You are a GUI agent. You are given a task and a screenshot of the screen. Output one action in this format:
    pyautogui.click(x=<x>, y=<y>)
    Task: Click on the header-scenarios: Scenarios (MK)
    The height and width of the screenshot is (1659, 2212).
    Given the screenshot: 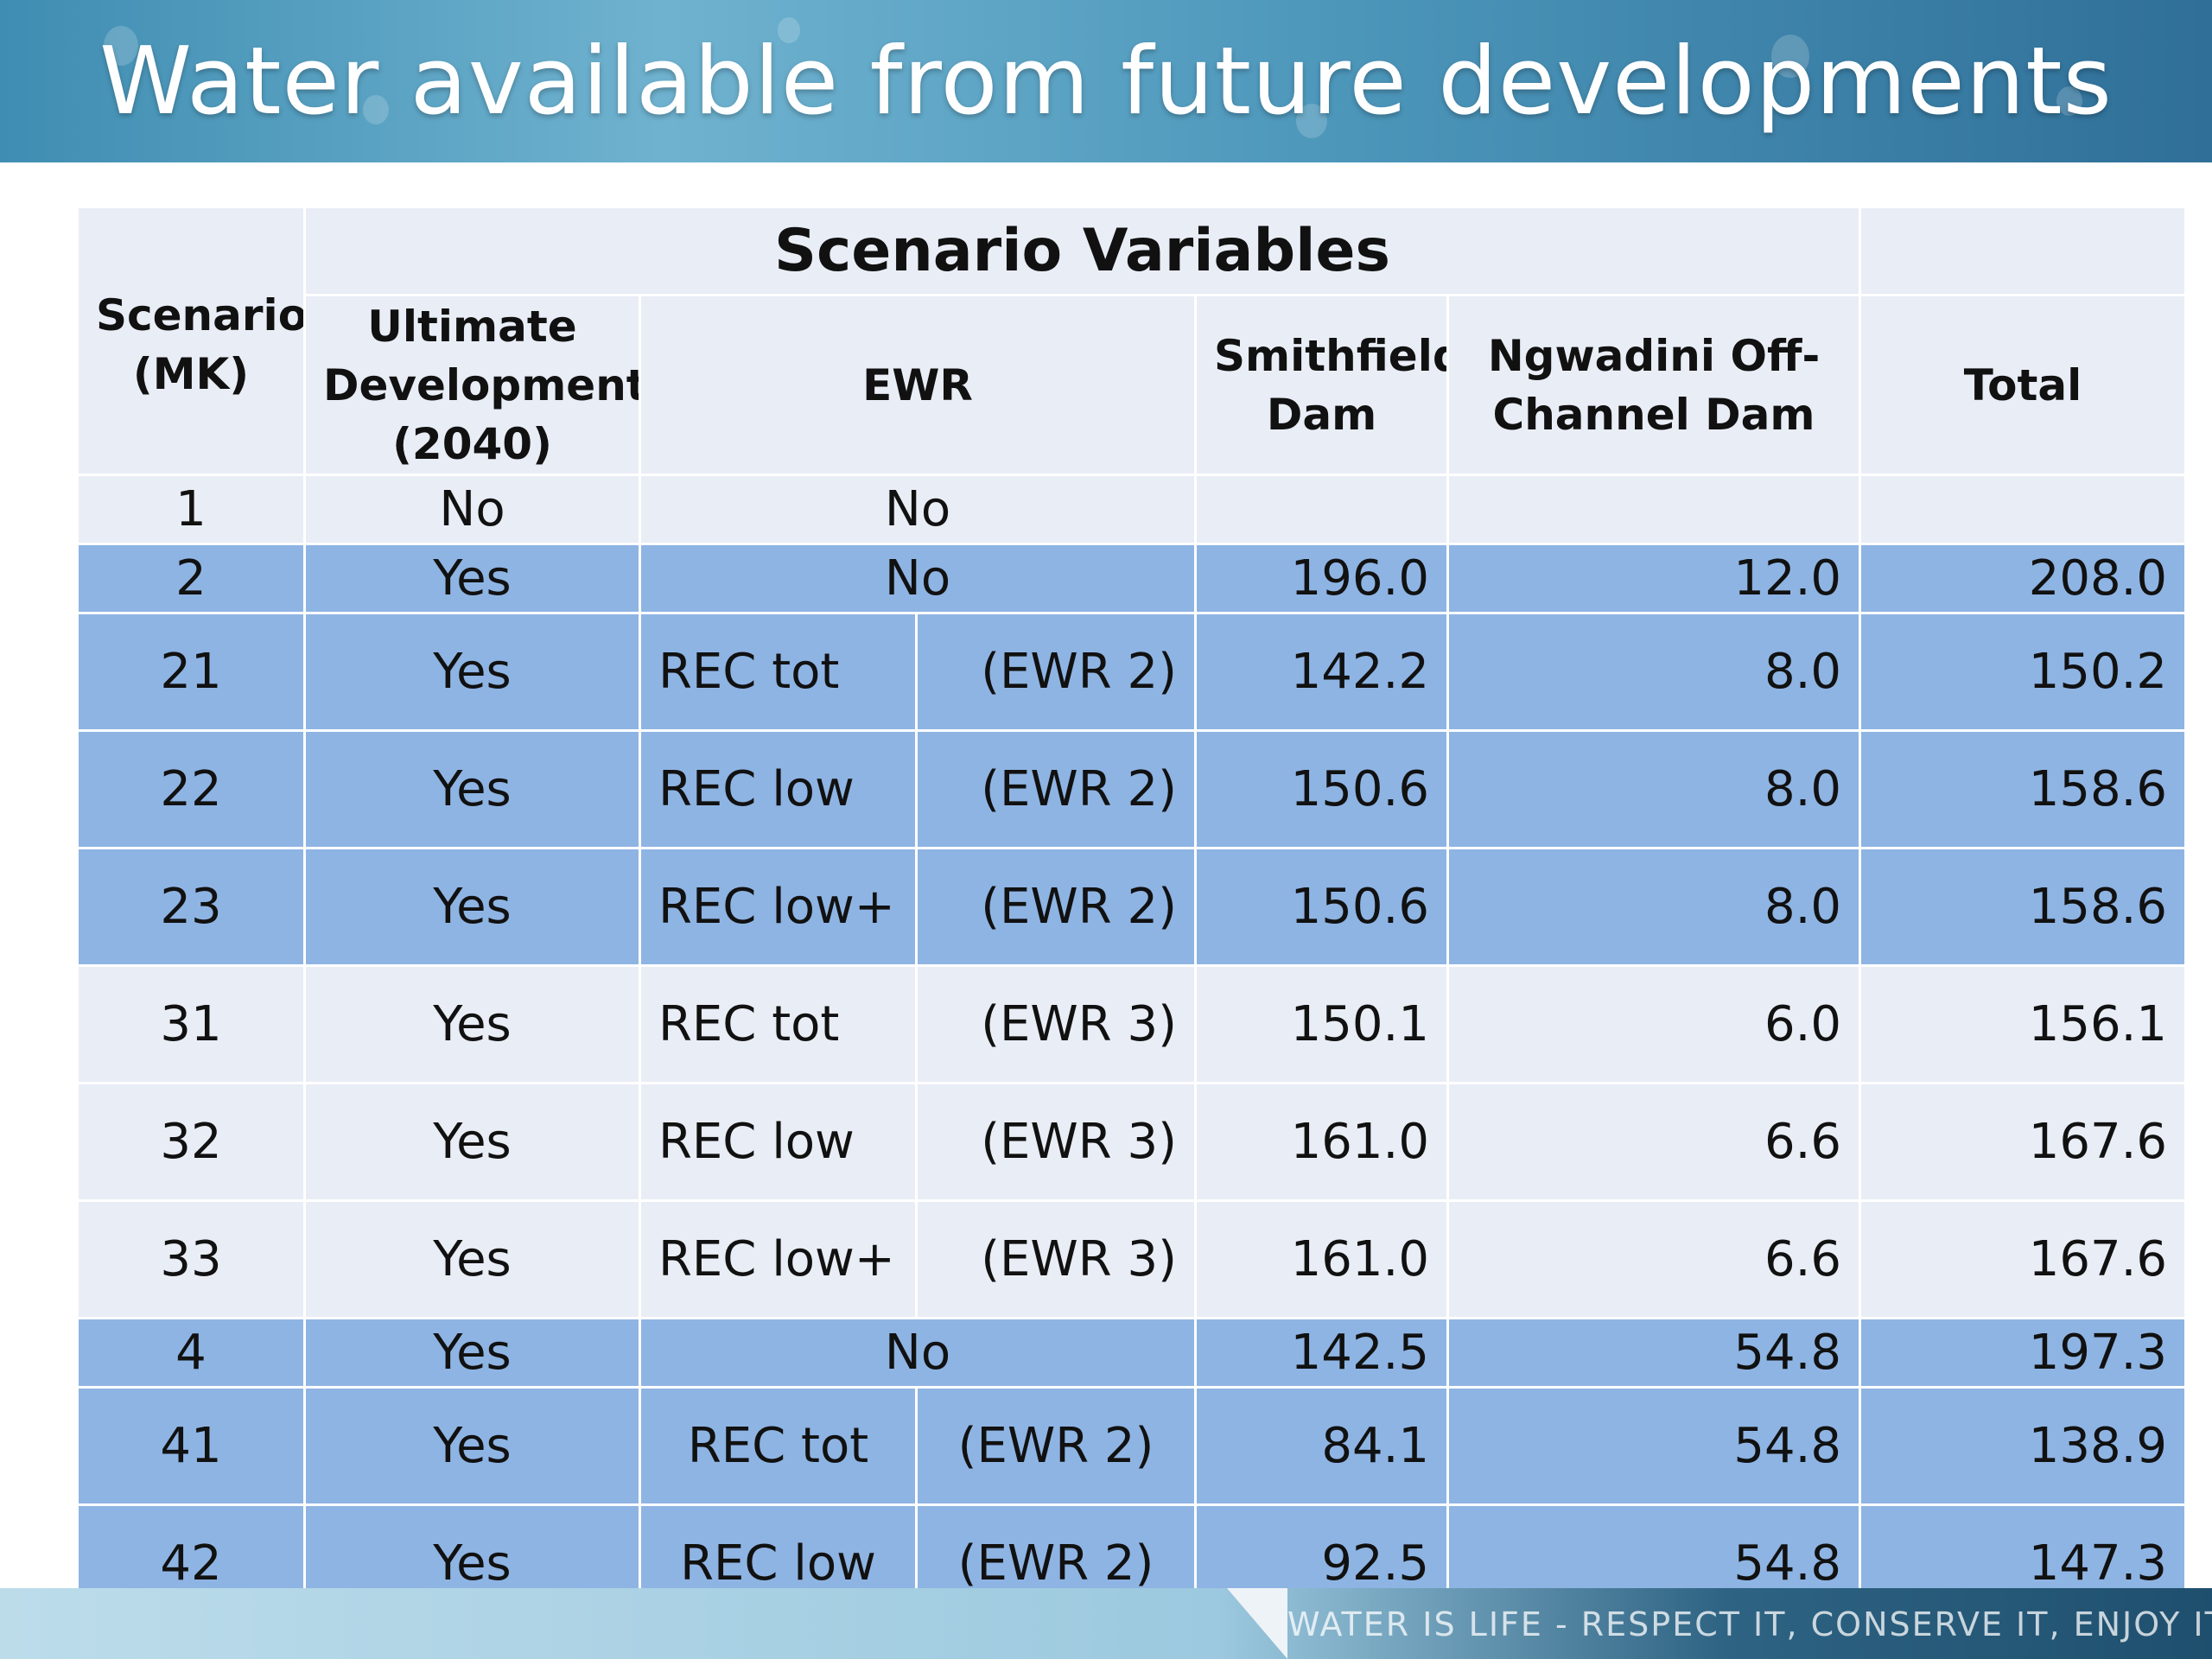 What is the action you would take?
    pyautogui.click(x=191, y=341)
    